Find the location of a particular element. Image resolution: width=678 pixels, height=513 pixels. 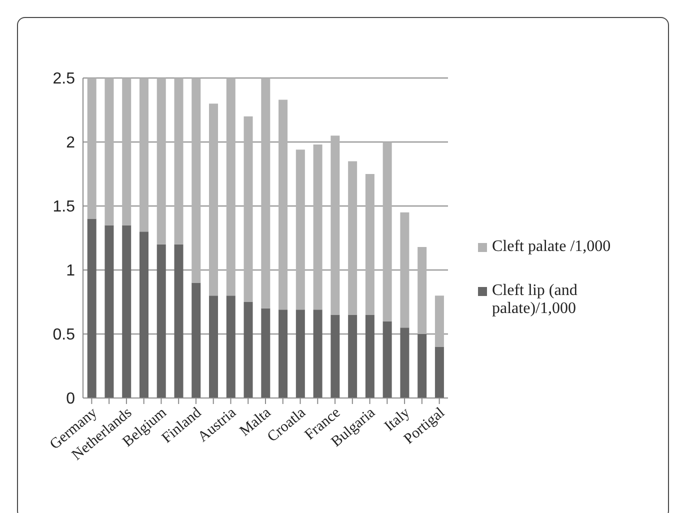

legend-label: Cleft palate /1,000 is located at coordinates (551, 247).